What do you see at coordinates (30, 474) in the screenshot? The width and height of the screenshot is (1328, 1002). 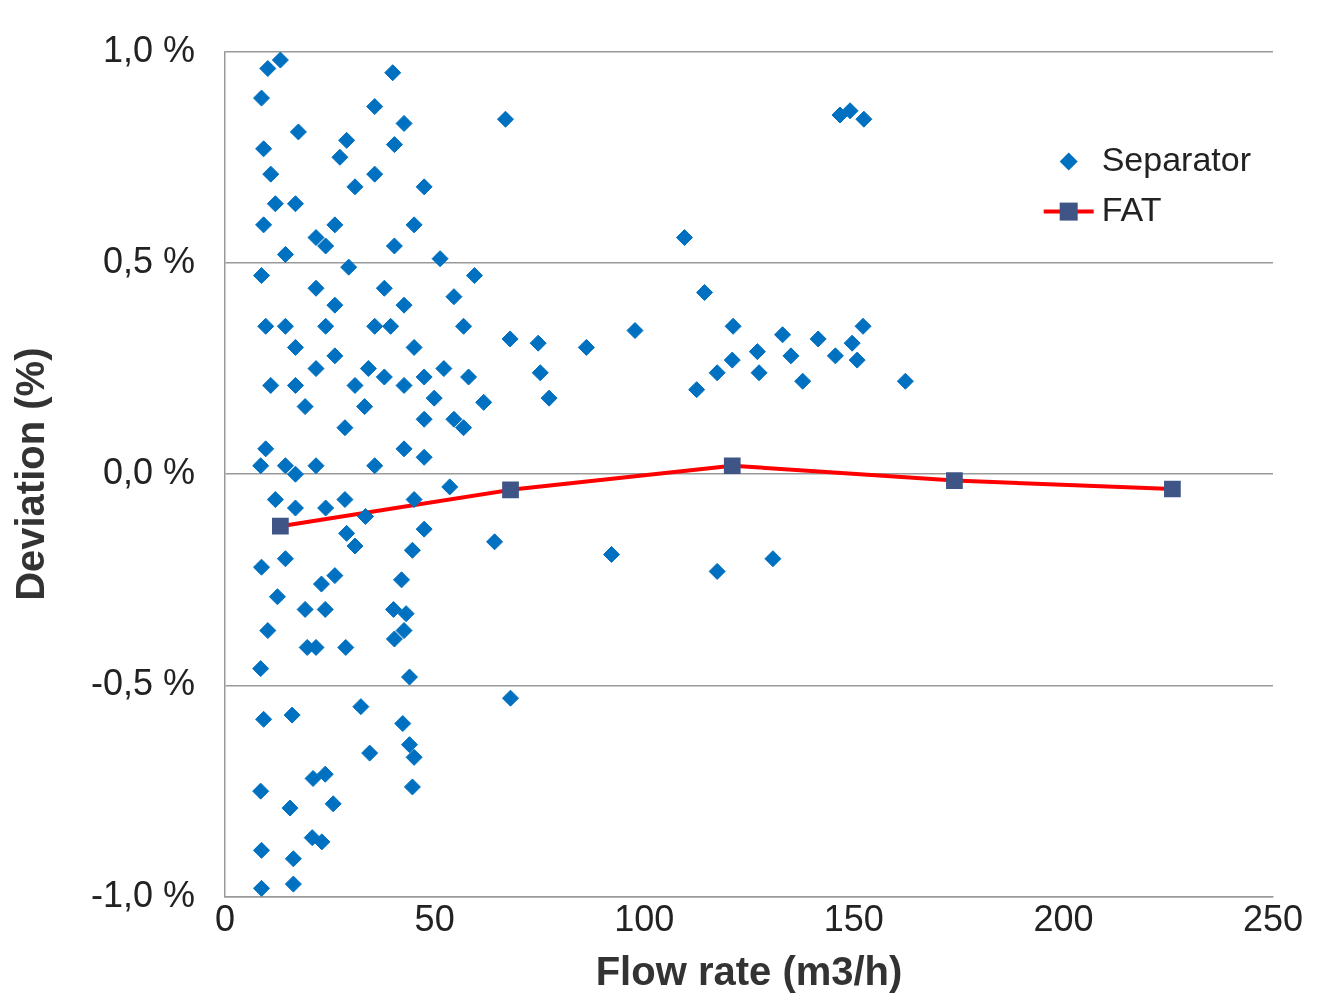 I see `y-axis-title: Deviation (%)` at bounding box center [30, 474].